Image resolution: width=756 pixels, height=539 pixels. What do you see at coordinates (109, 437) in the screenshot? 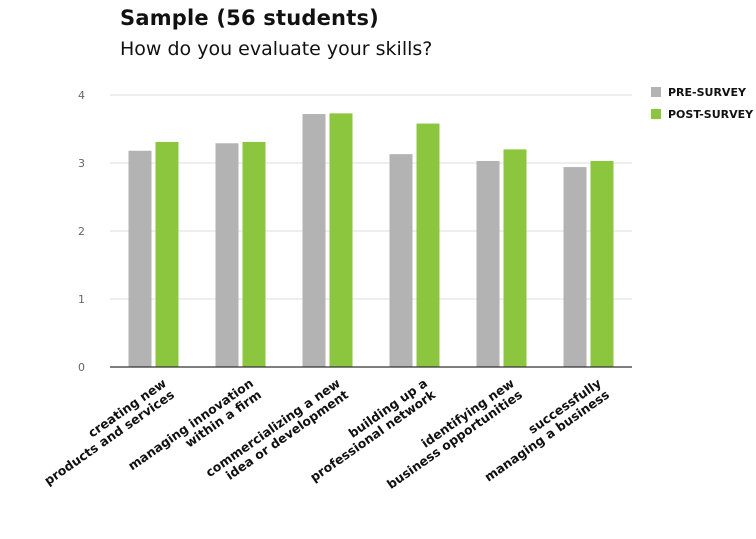
I see `x-tick-label-line: products and services` at bounding box center [109, 437].